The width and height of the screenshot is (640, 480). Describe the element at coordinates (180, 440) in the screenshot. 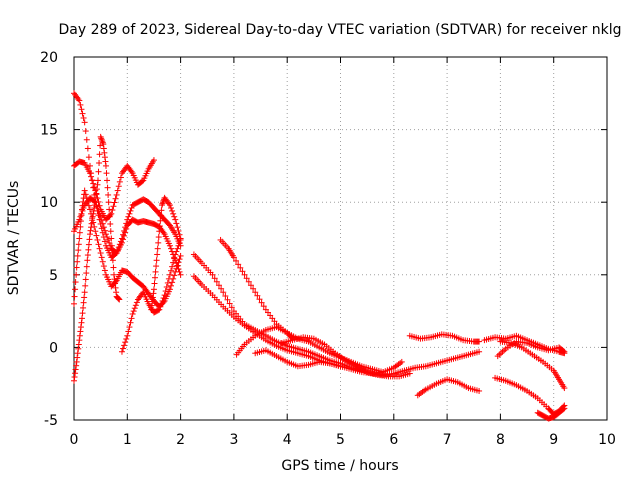

I see `x-tick-label: 2` at that location.